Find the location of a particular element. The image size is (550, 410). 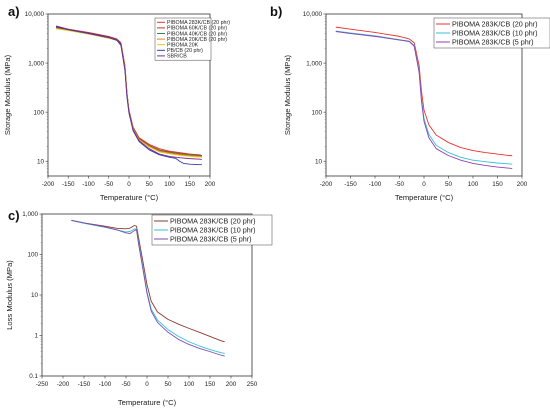

panel-letter: b) is located at coordinates (276, 11).